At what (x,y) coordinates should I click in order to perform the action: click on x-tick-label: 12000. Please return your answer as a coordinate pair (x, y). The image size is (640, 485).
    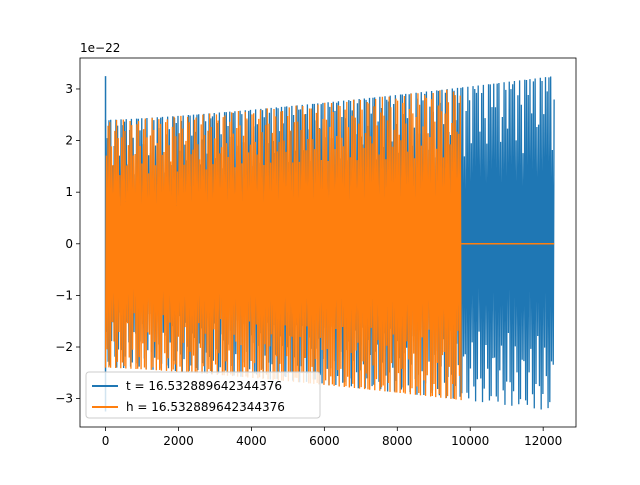
    Looking at the image, I should click on (543, 441).